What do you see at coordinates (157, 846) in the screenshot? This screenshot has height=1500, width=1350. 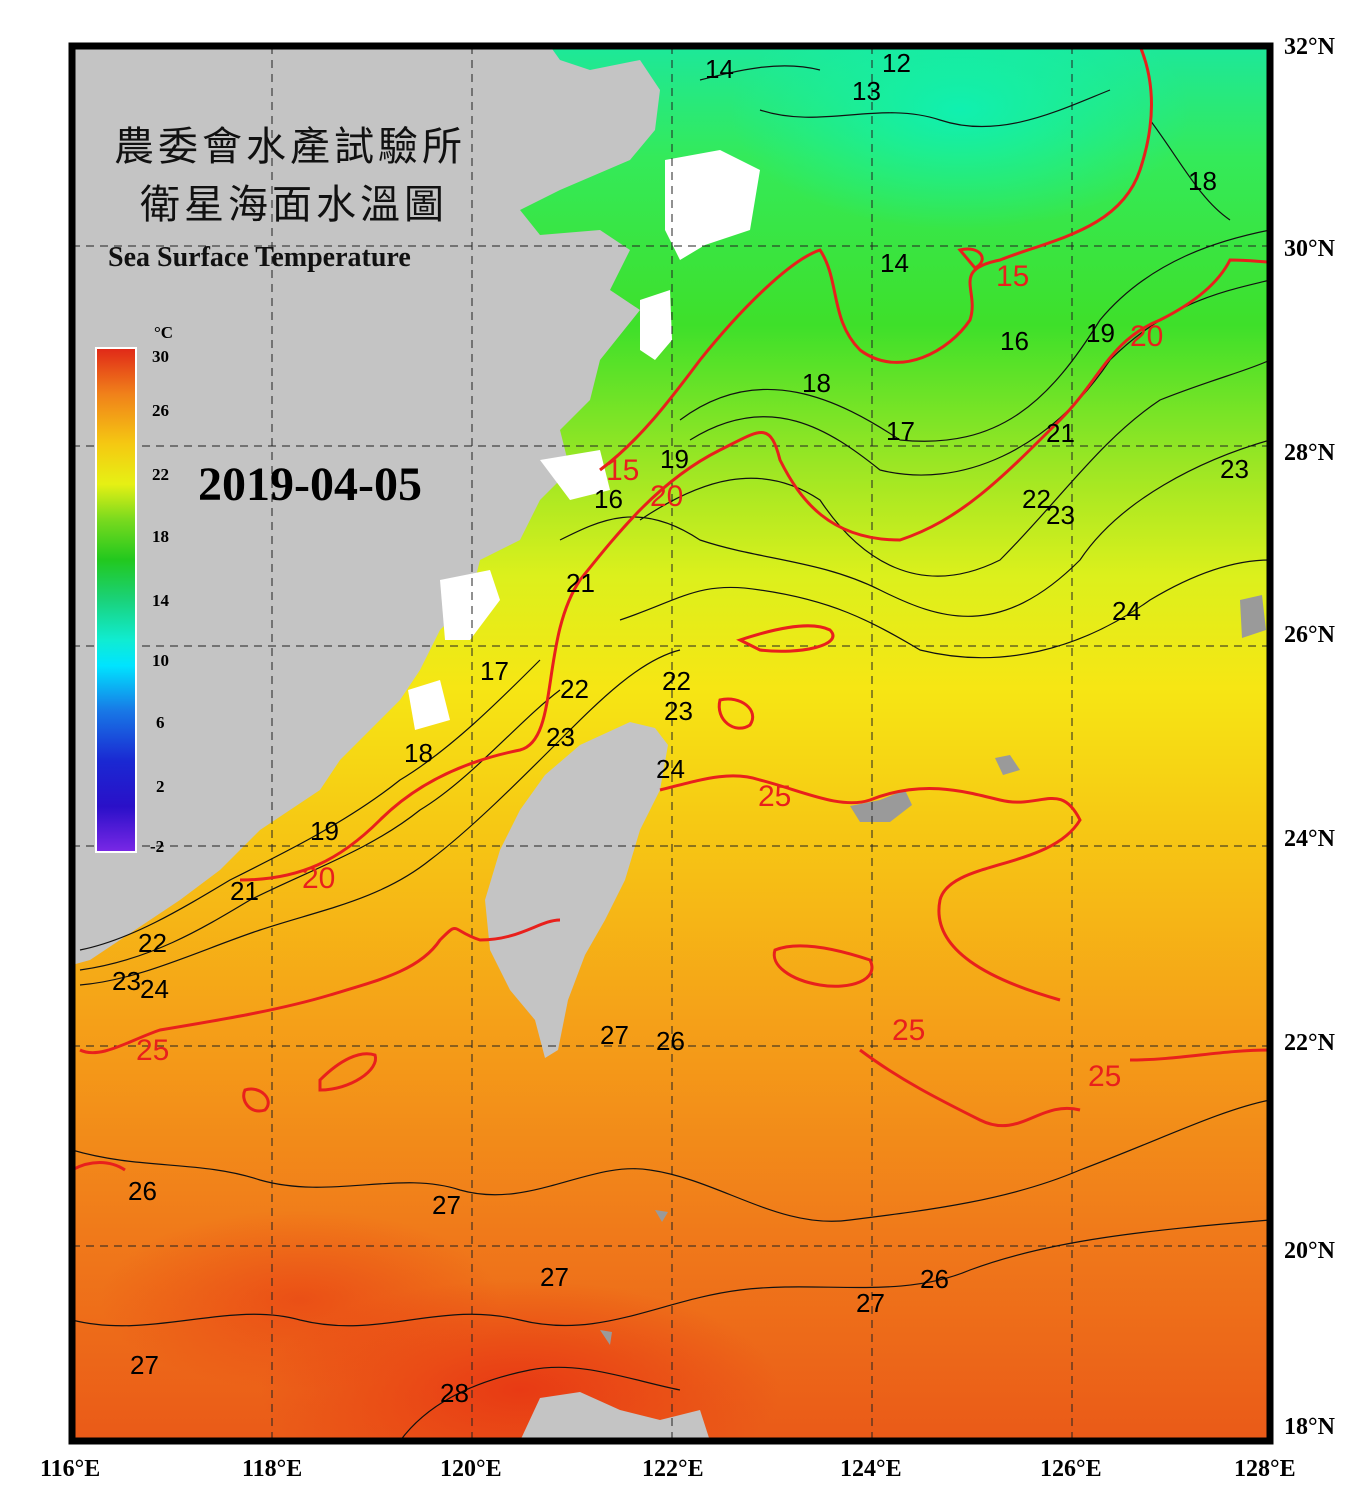 I see `colorbar-tick: -2` at bounding box center [157, 846].